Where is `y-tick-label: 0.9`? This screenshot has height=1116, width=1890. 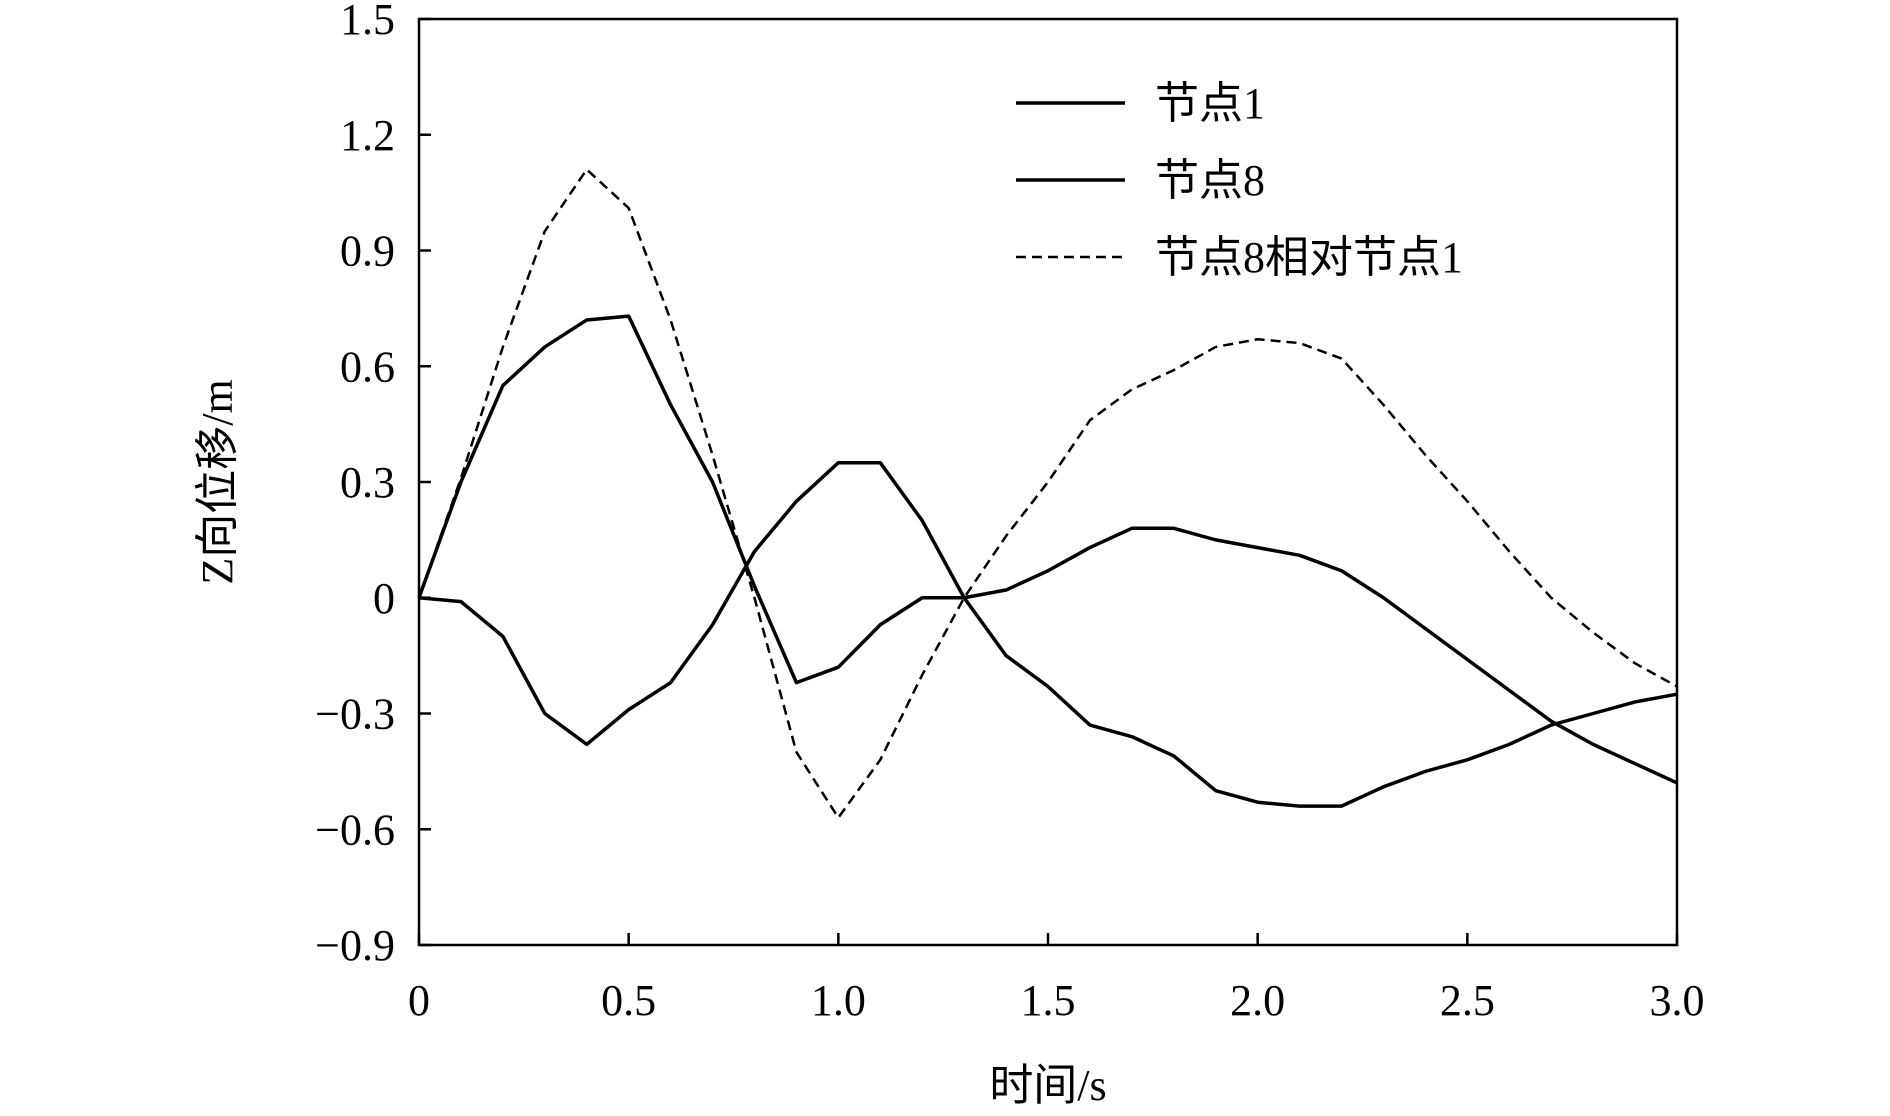
y-tick-label: 0.9 is located at coordinates (367, 251).